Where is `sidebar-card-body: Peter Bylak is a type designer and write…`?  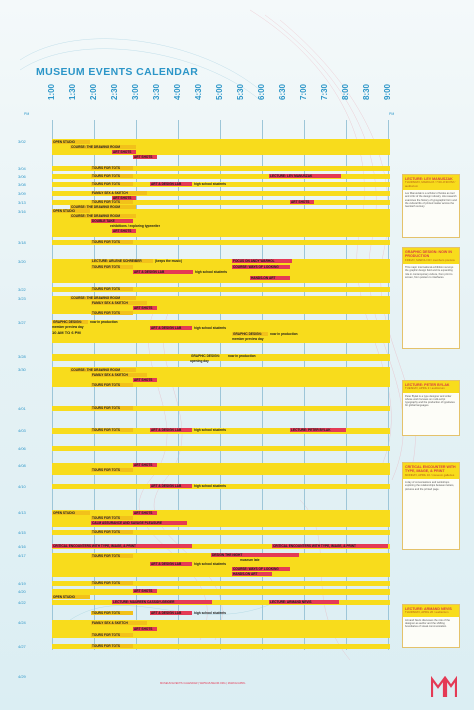 sidebar-card-body: Peter Bylak is a type designer and write… is located at coordinates (430, 401).